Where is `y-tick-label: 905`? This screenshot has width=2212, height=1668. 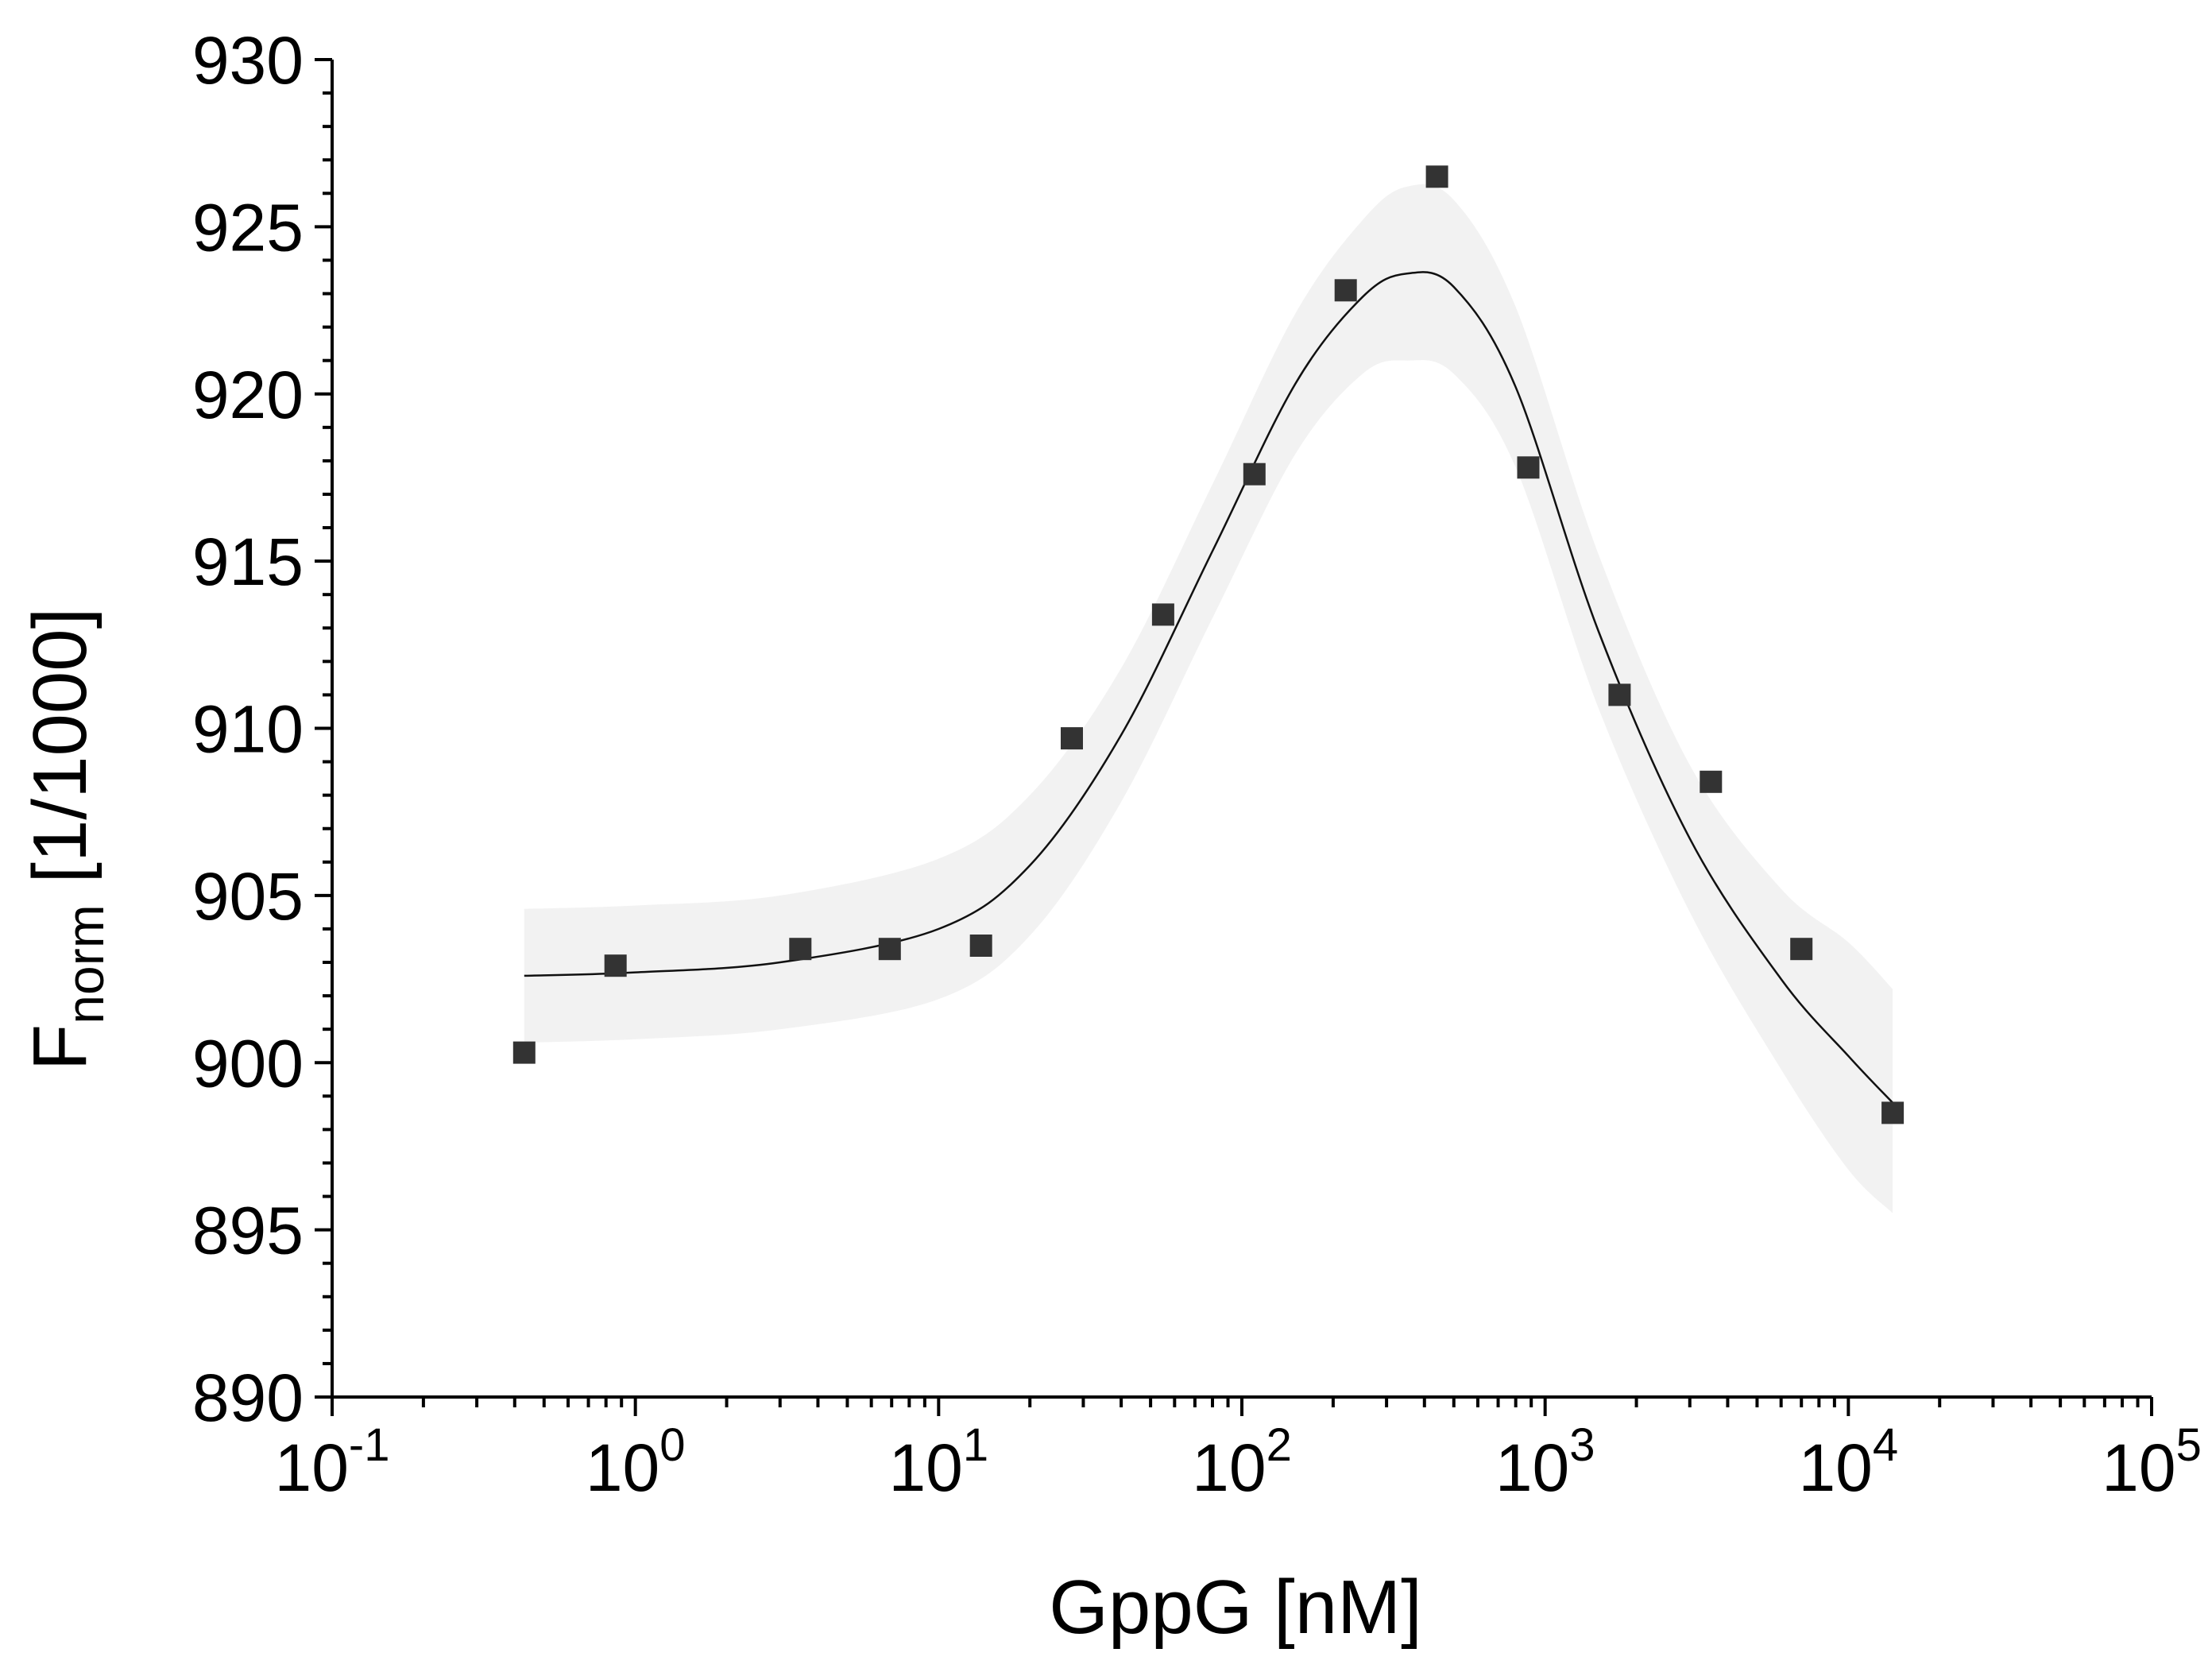 y-tick-label: 905 is located at coordinates (248, 896).